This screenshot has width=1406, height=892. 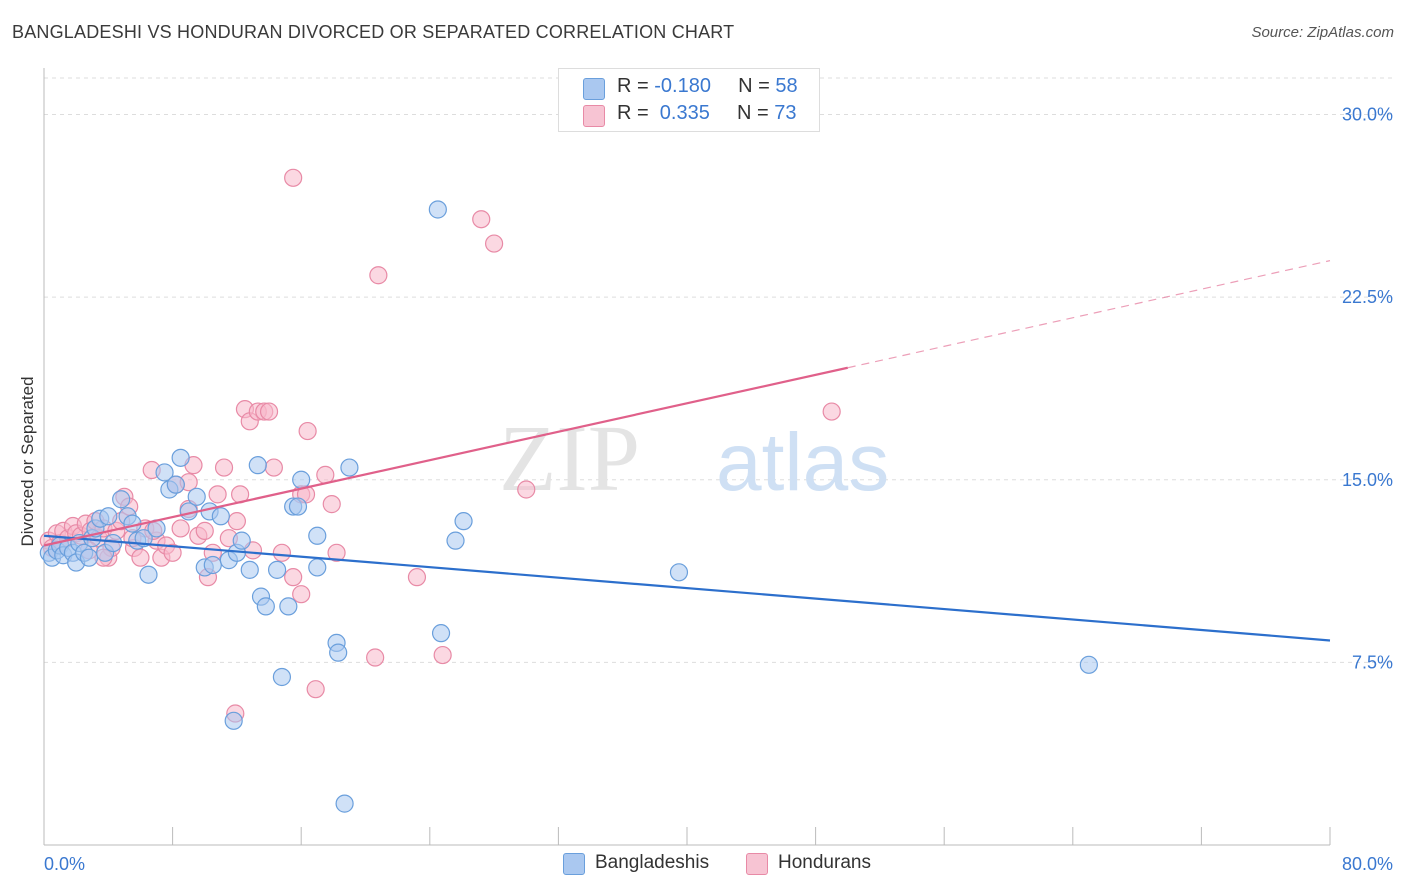 What do you see at coordinates (824, 862) in the screenshot?
I see `legend-label: Hondurans` at bounding box center [824, 862].